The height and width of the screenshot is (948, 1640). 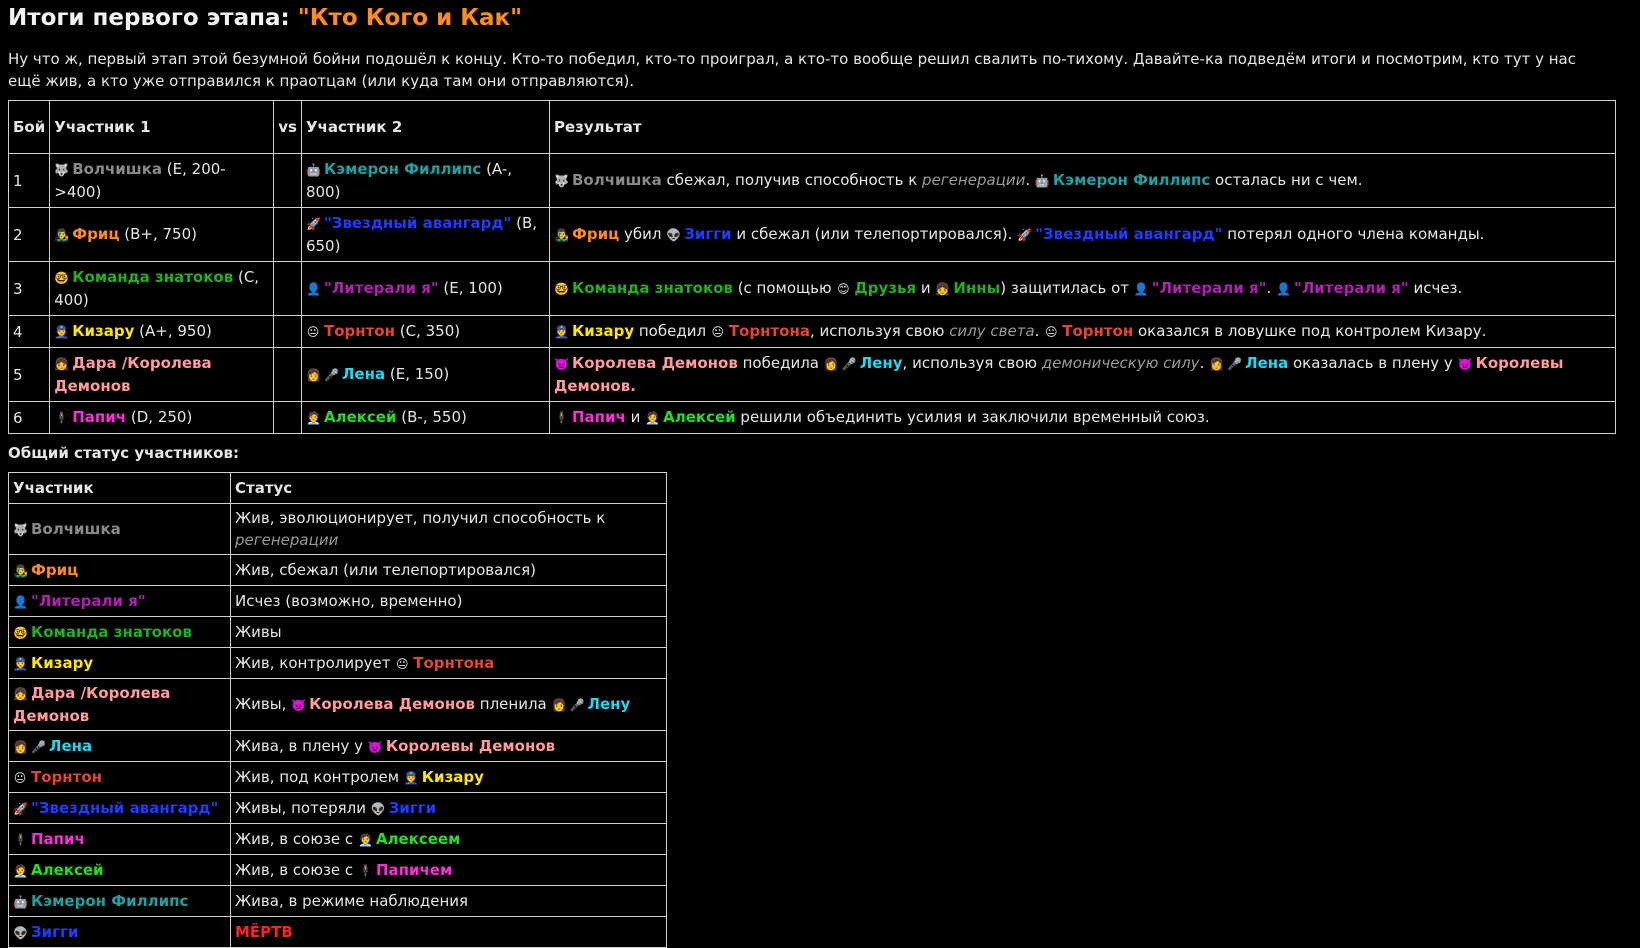 What do you see at coordinates (296, 869) in the screenshot?
I see `status-text: Жив, в союзе с` at bounding box center [296, 869].